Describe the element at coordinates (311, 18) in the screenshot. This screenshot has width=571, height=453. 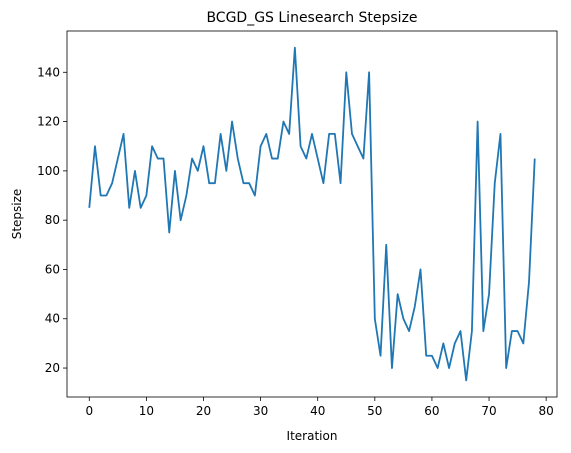
I see `chart-title: BCGD_GS Linesearch Stepsize` at that location.